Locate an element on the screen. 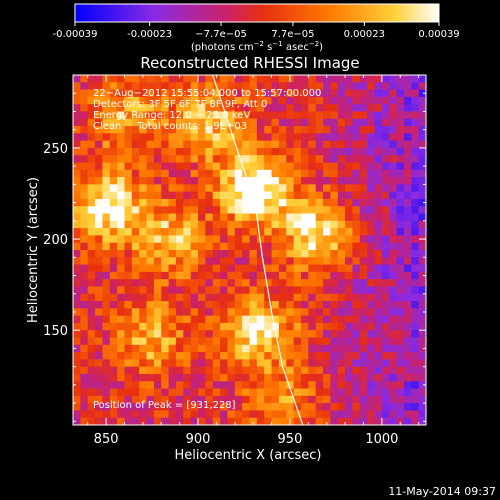 The height and width of the screenshot is (500, 500). colorbar-unit-label: (photons cm−2 s−1 asec−2) is located at coordinates (257, 46).